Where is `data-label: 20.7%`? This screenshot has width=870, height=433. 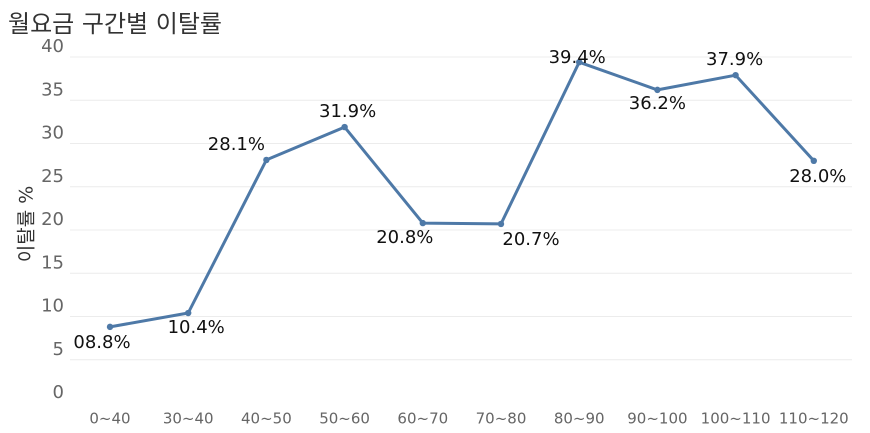
data-label: 20.7% is located at coordinates (530, 239).